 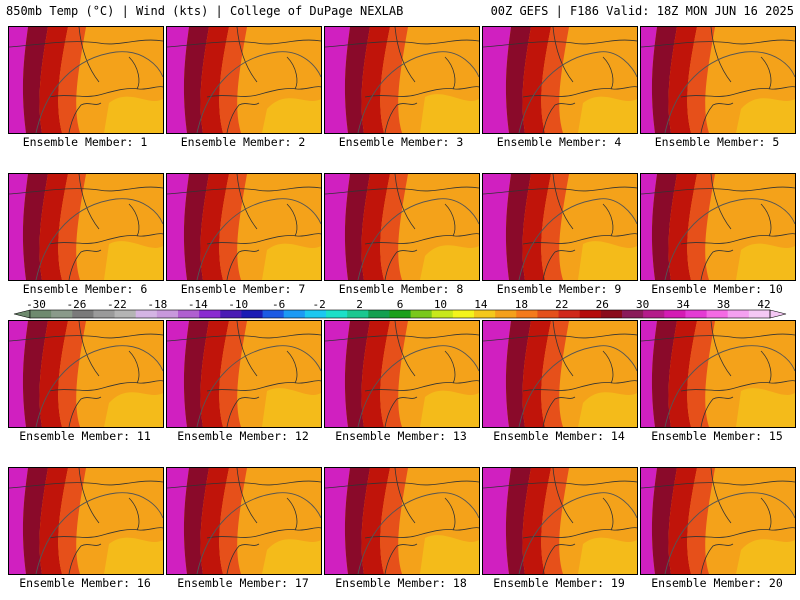 I want to click on colorbar-tick-label: -14, so click(x=197, y=304).